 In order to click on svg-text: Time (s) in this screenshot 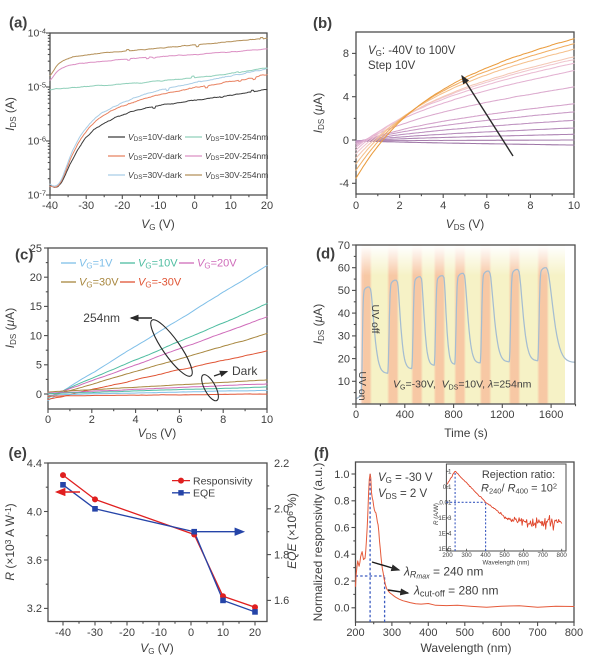, I will do `click(466, 433)`.